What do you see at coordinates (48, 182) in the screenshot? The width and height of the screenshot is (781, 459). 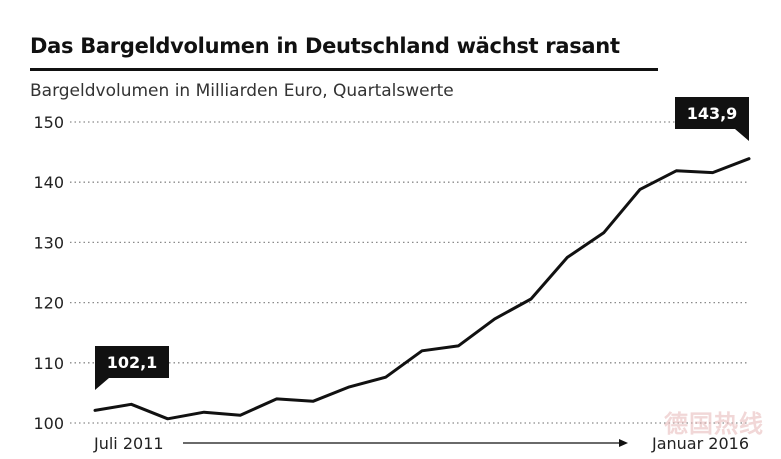 I see `y-tick-label-140: 140` at bounding box center [48, 182].